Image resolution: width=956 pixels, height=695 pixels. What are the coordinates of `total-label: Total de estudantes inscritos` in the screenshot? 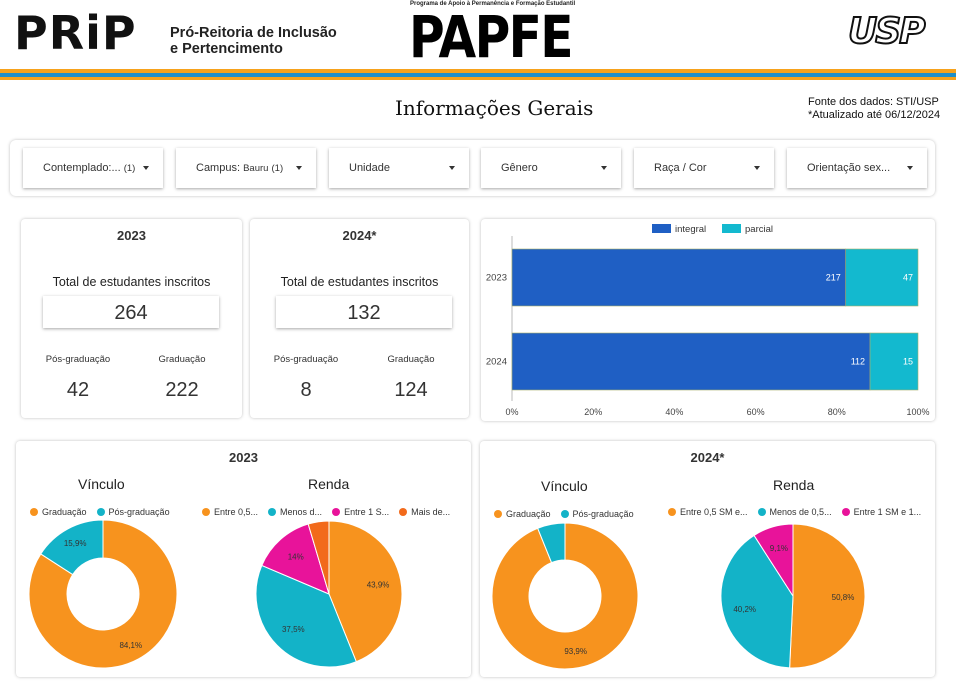 It's located at (359, 282).